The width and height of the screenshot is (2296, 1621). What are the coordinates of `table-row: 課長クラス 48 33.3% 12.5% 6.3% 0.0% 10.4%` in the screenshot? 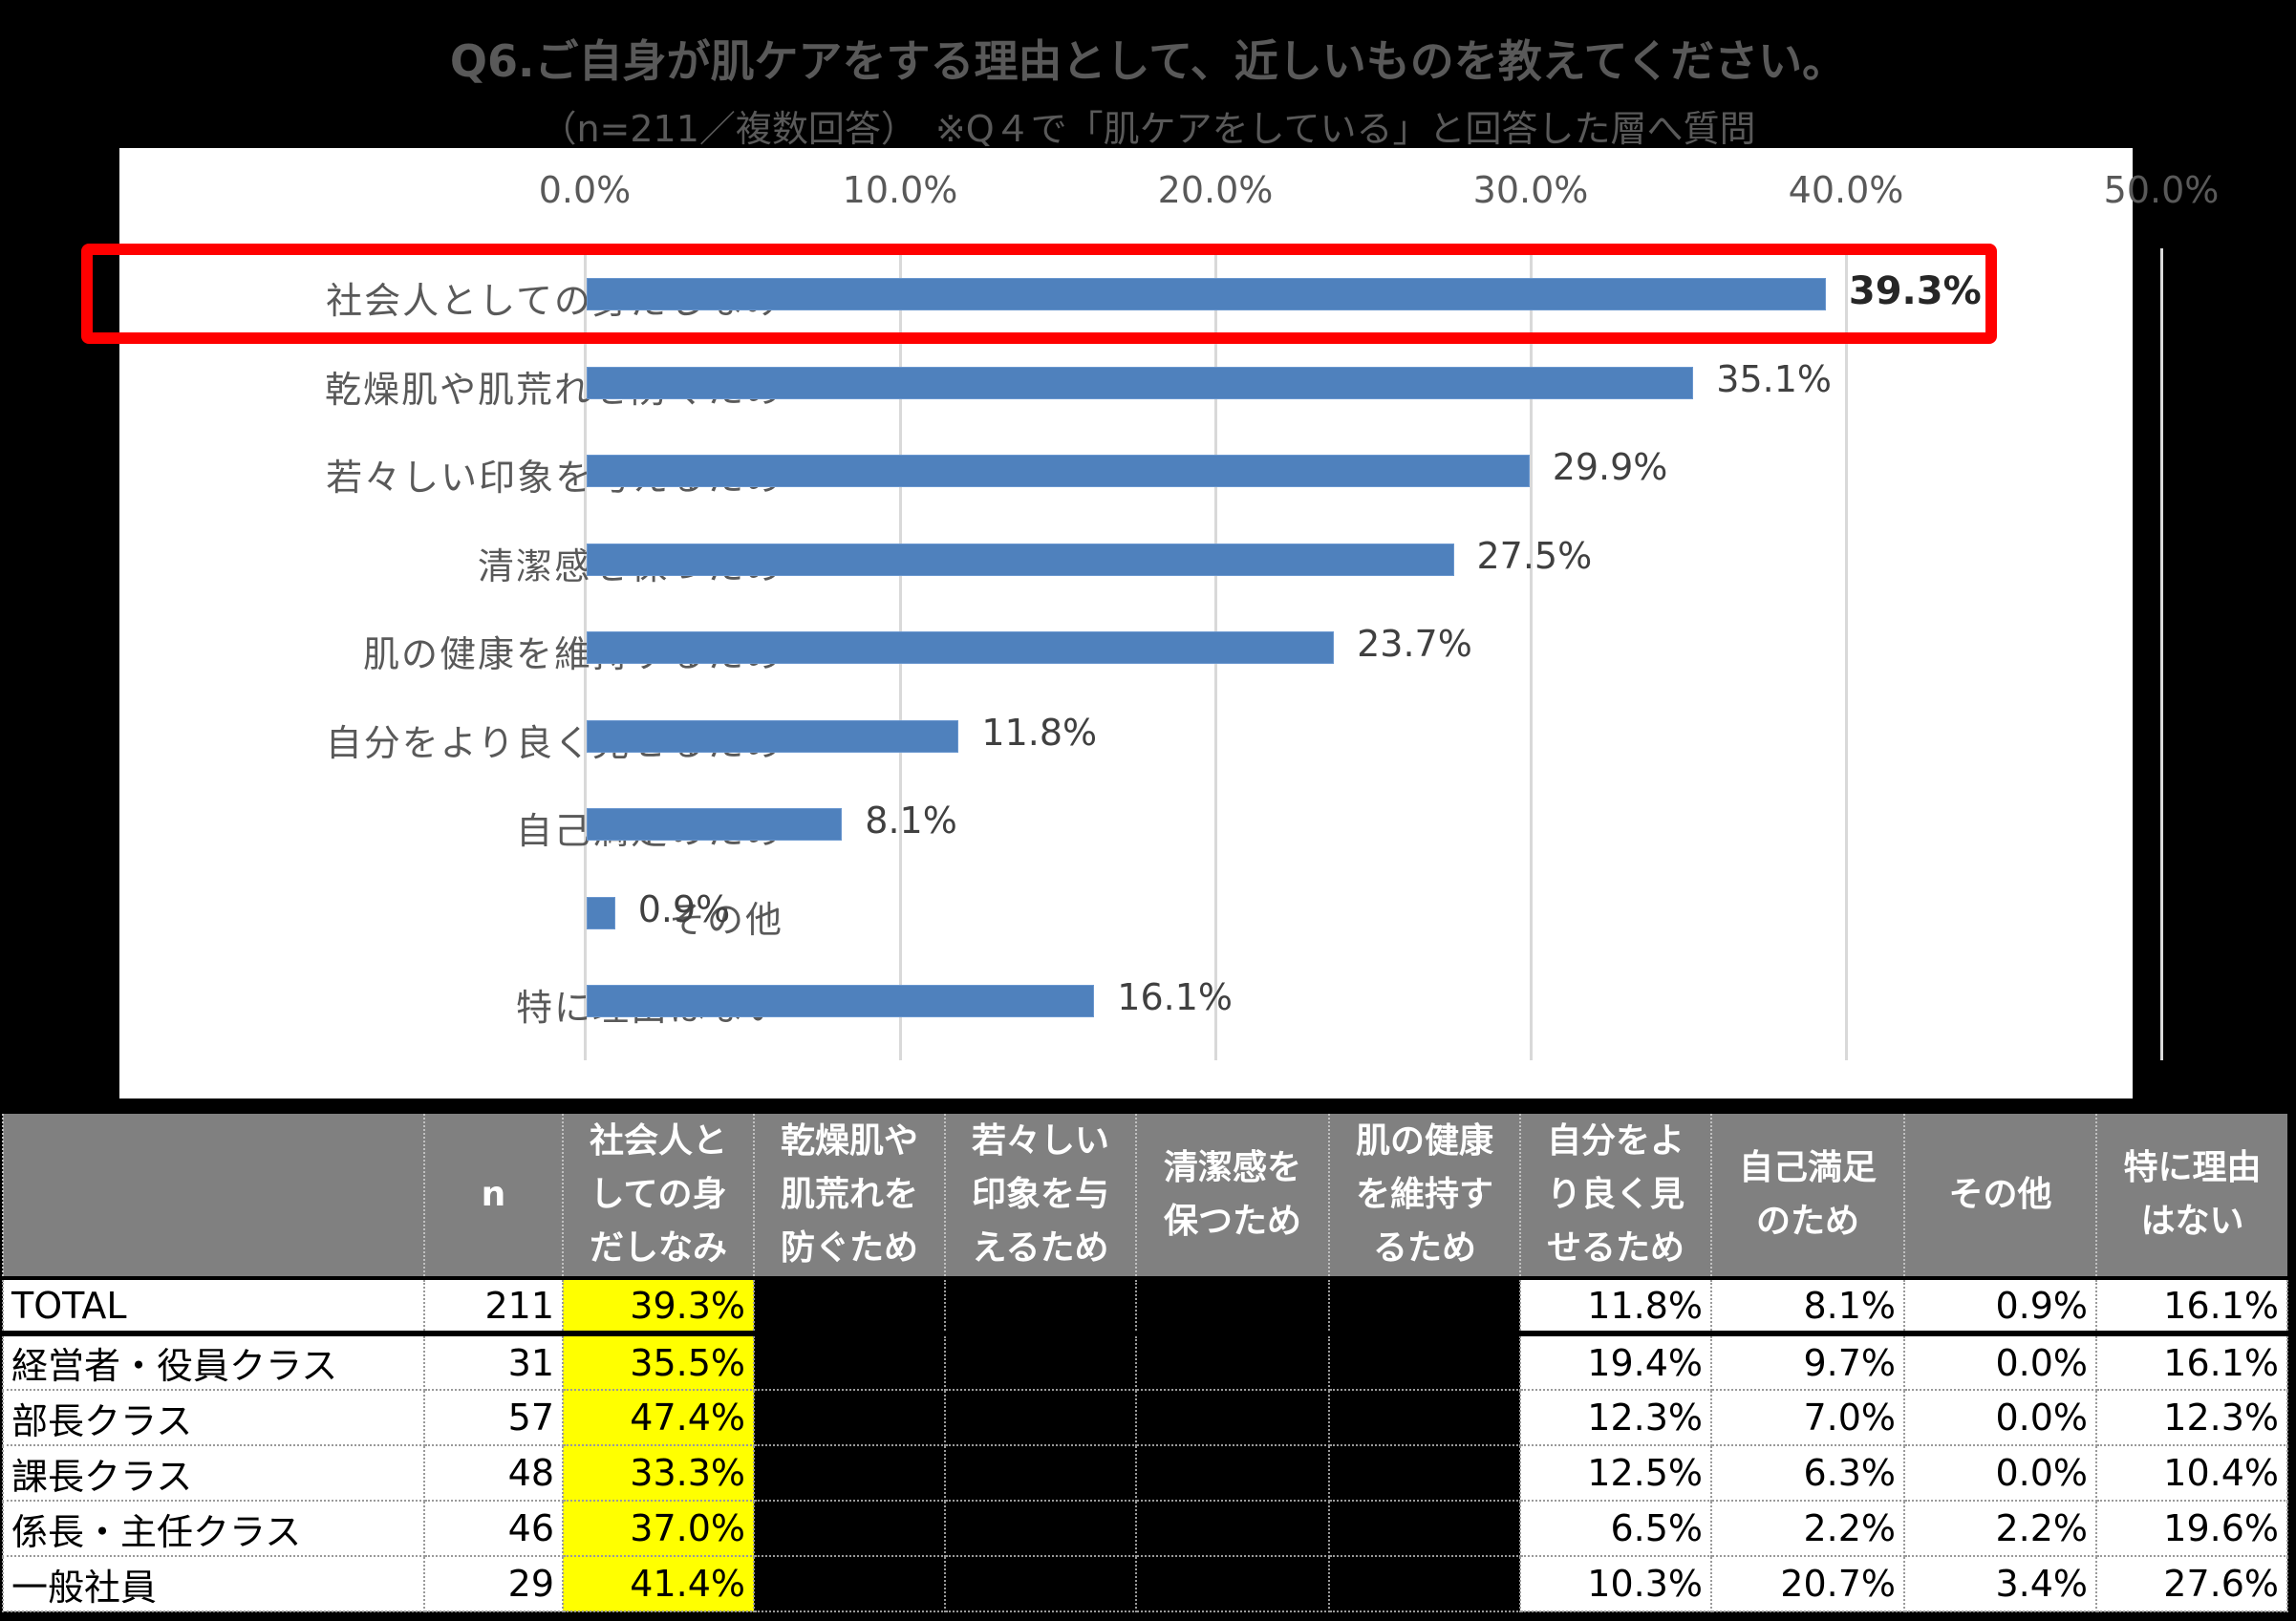 It's located at (1145, 1473).